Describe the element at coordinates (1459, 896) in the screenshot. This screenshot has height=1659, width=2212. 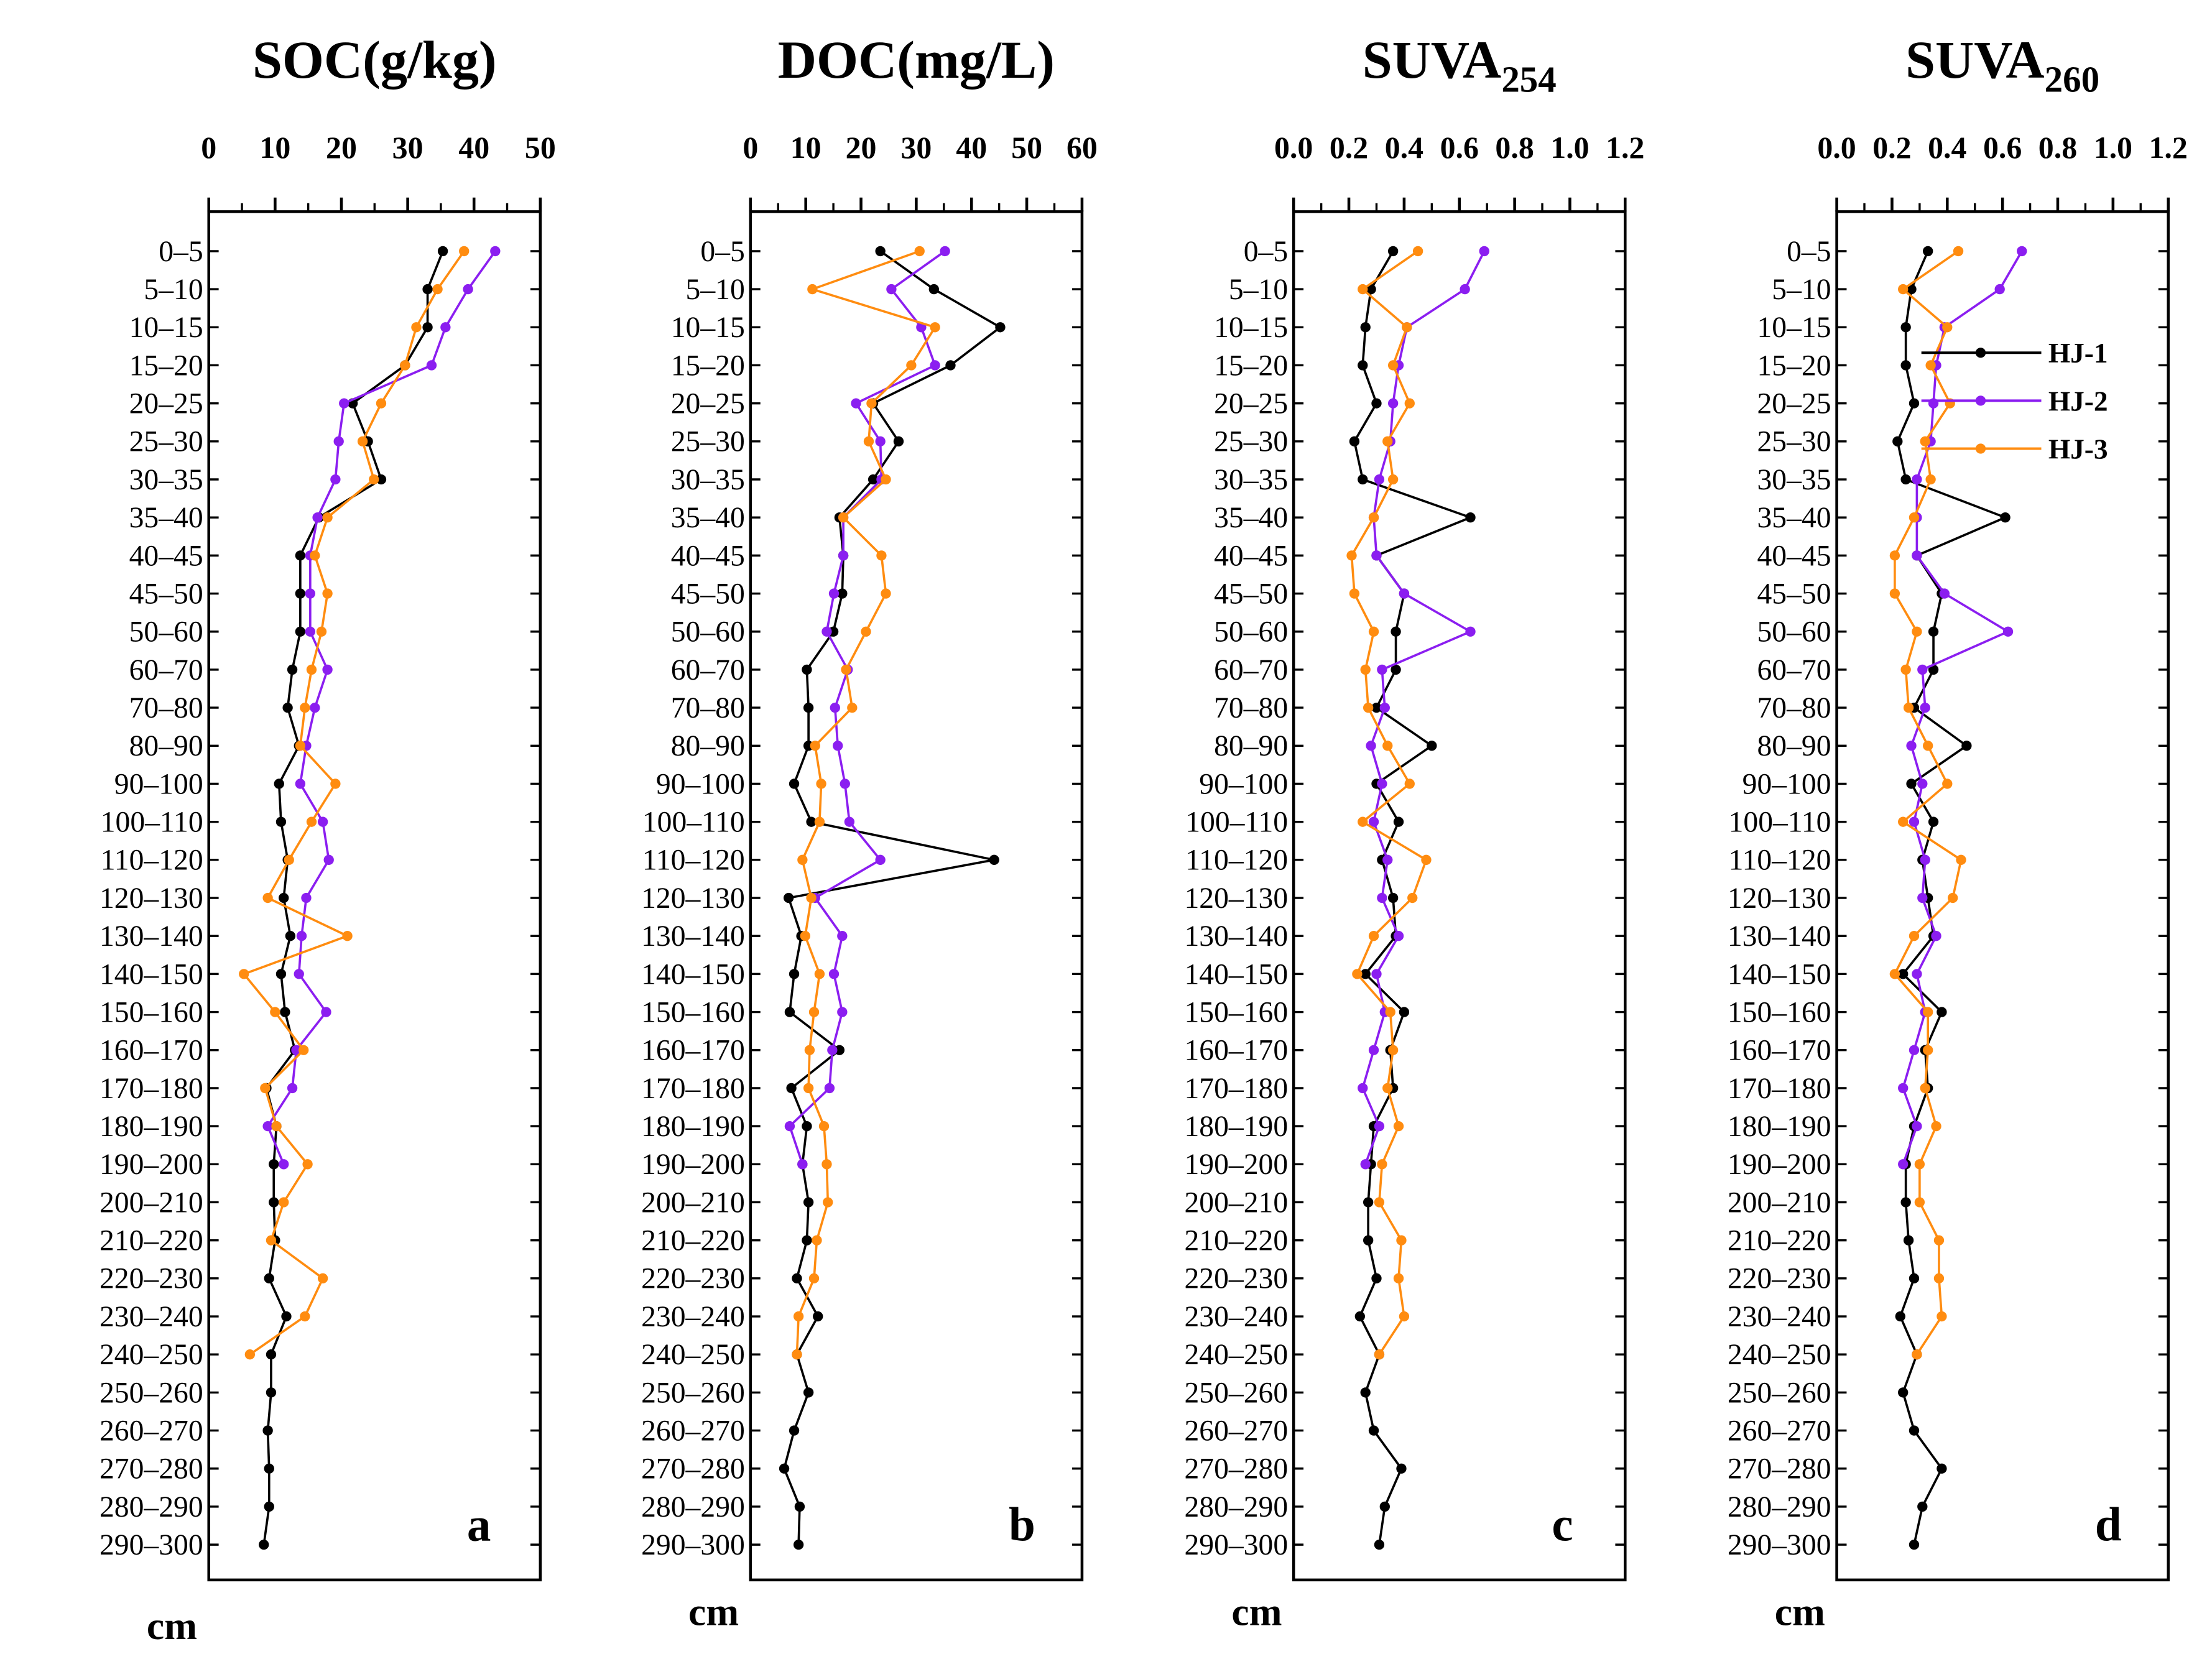
I see `plot-frame` at that location.